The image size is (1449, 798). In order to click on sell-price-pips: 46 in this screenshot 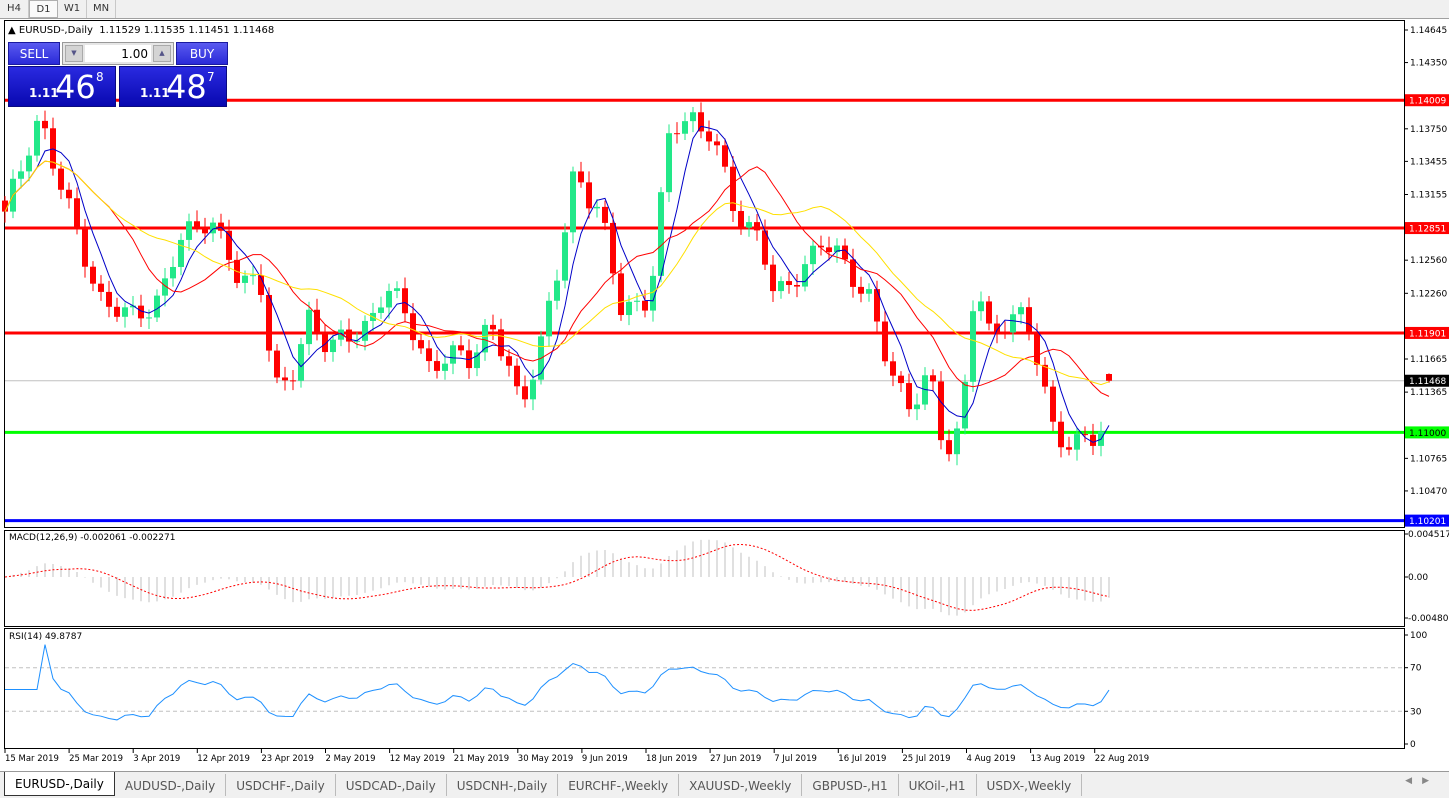, I will do `click(75, 87)`.